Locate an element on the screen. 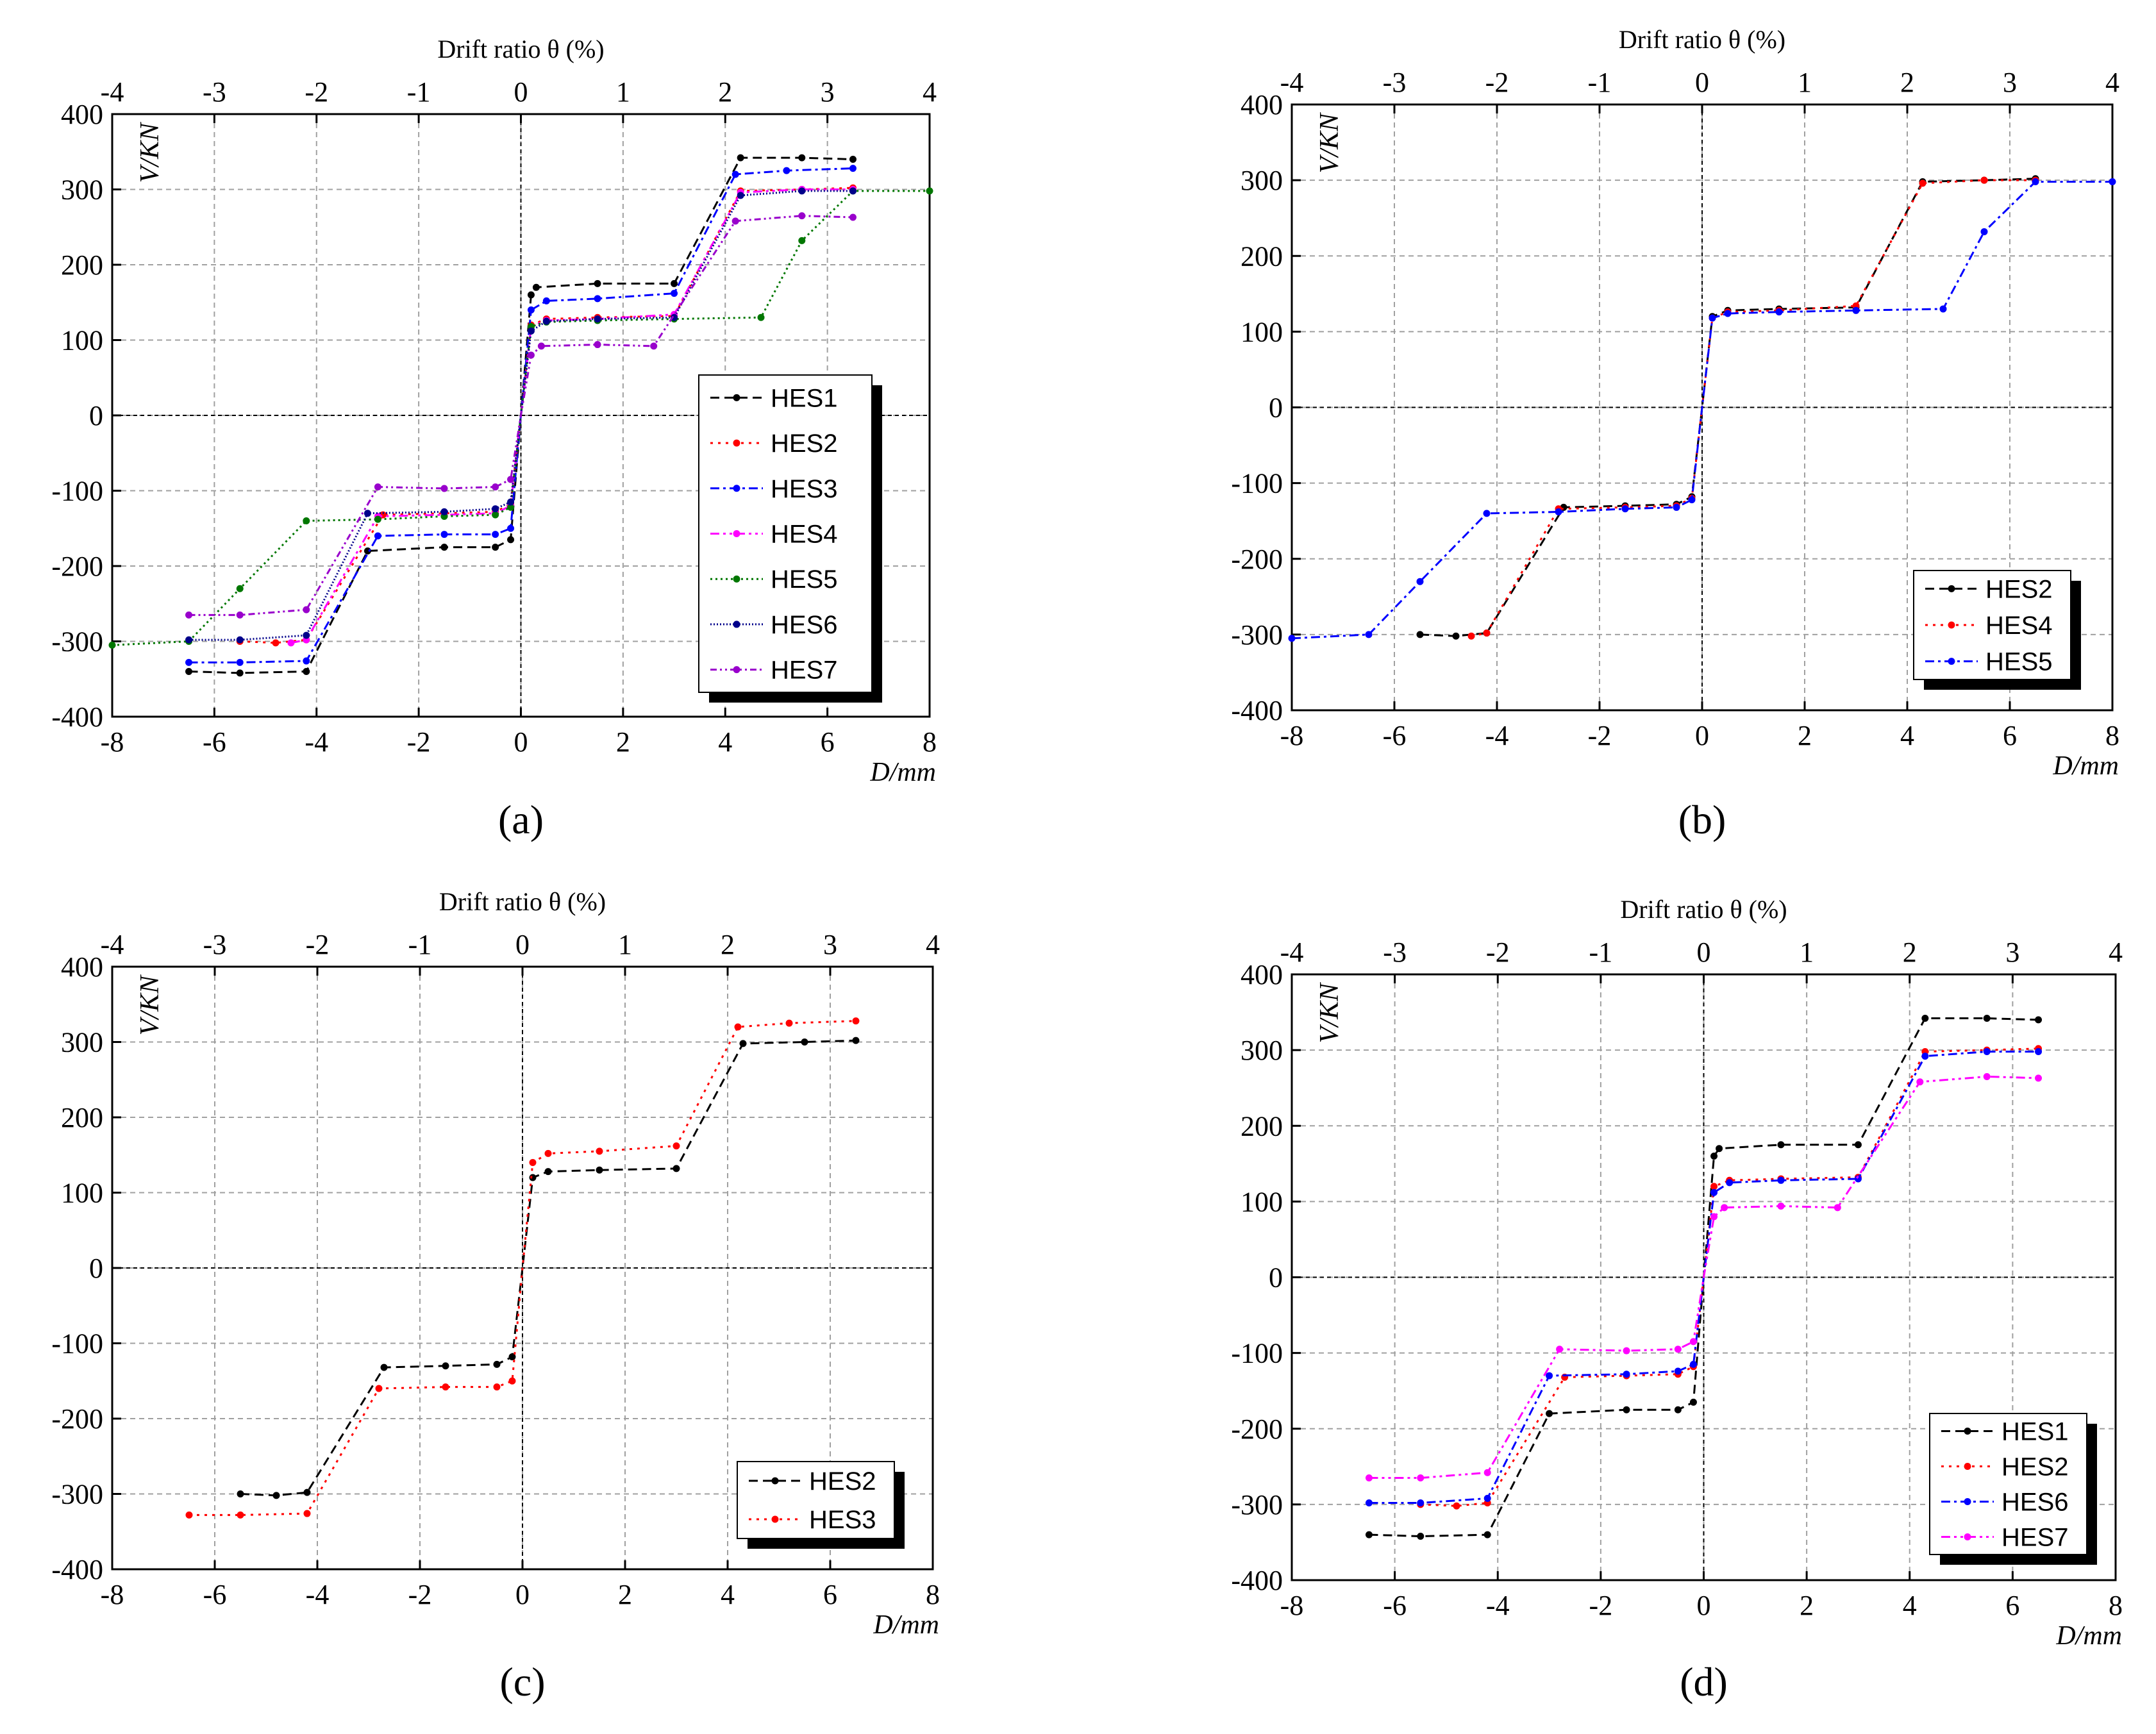  y-tick-label: 200 is located at coordinates (82, 265).